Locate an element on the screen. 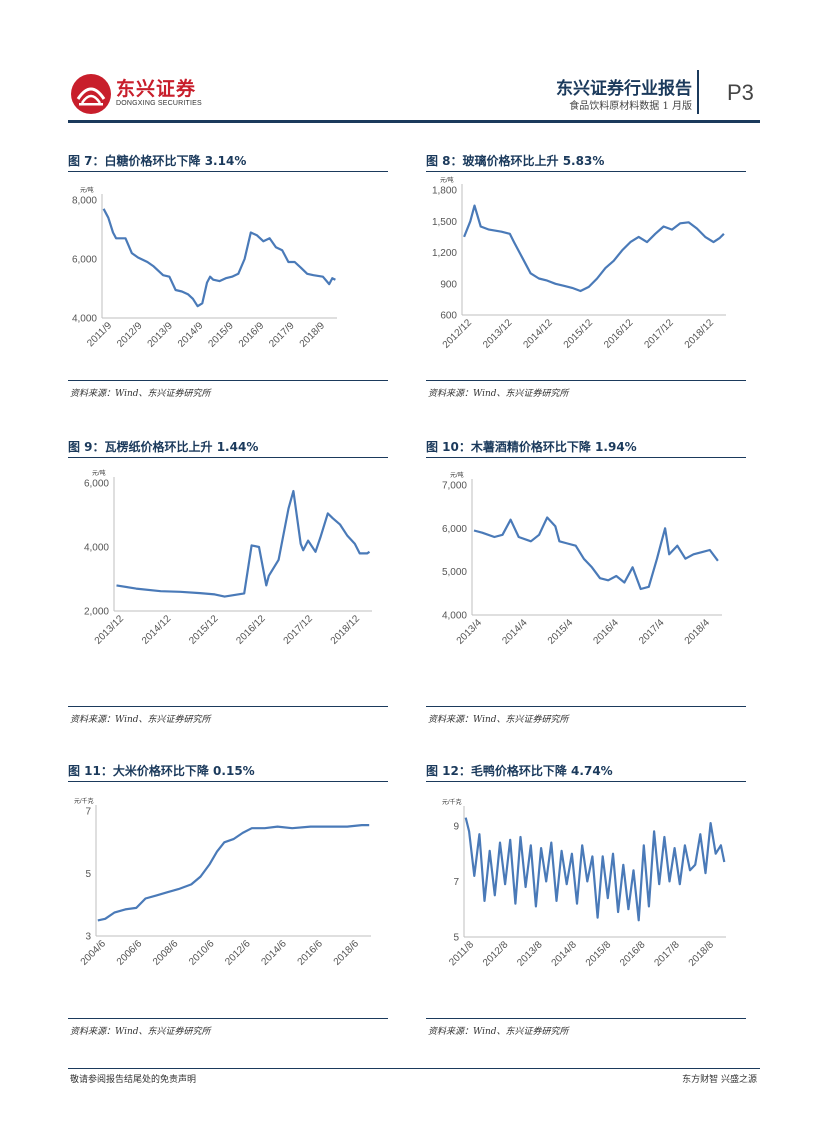  x-tick-label: 2017/4 is located at coordinates (652, 632).